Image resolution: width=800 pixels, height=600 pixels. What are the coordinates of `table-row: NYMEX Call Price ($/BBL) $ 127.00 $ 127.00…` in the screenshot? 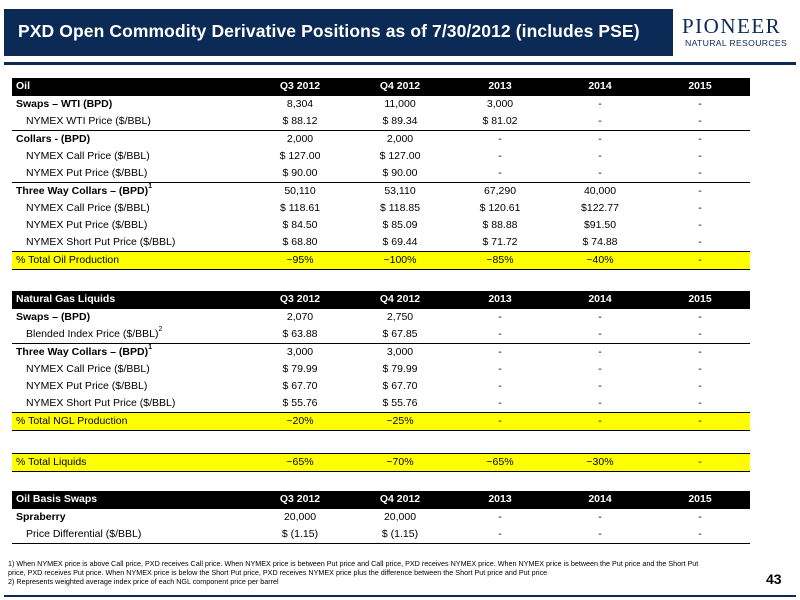 It's located at (381, 156).